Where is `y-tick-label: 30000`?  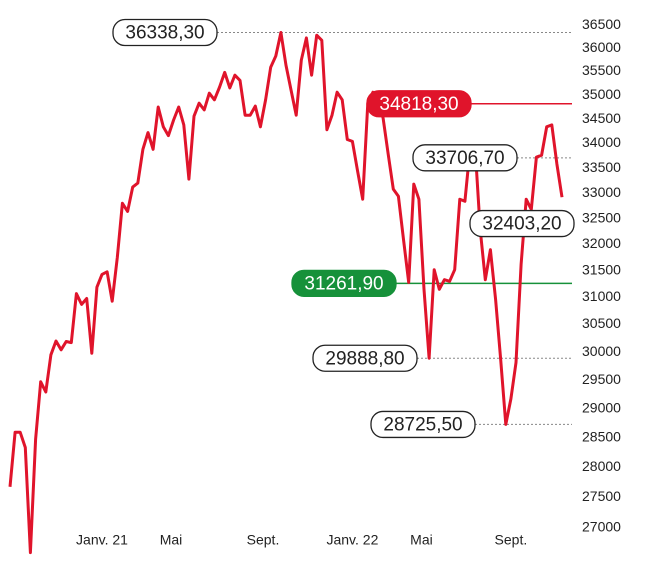
y-tick-label: 30000 is located at coordinates (601, 351).